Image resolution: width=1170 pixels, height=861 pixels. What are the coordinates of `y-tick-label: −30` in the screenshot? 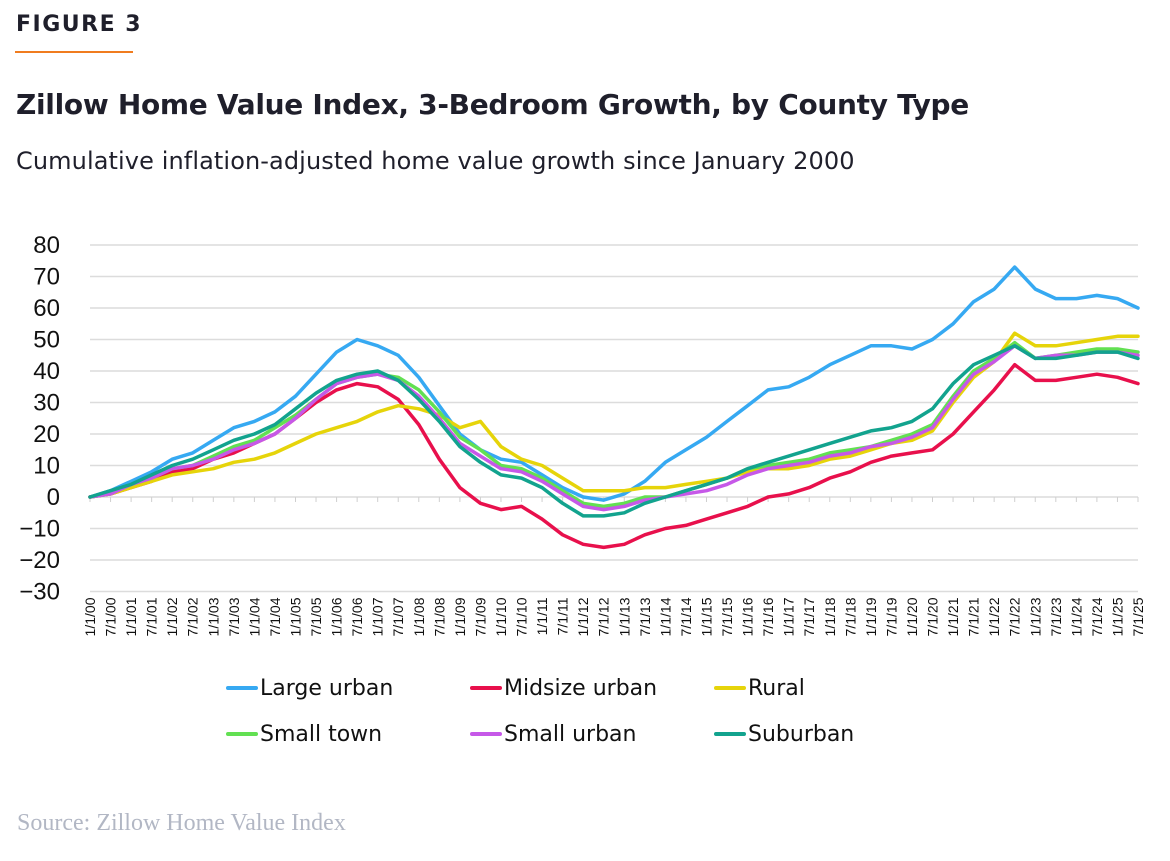 It's located at (39, 592).